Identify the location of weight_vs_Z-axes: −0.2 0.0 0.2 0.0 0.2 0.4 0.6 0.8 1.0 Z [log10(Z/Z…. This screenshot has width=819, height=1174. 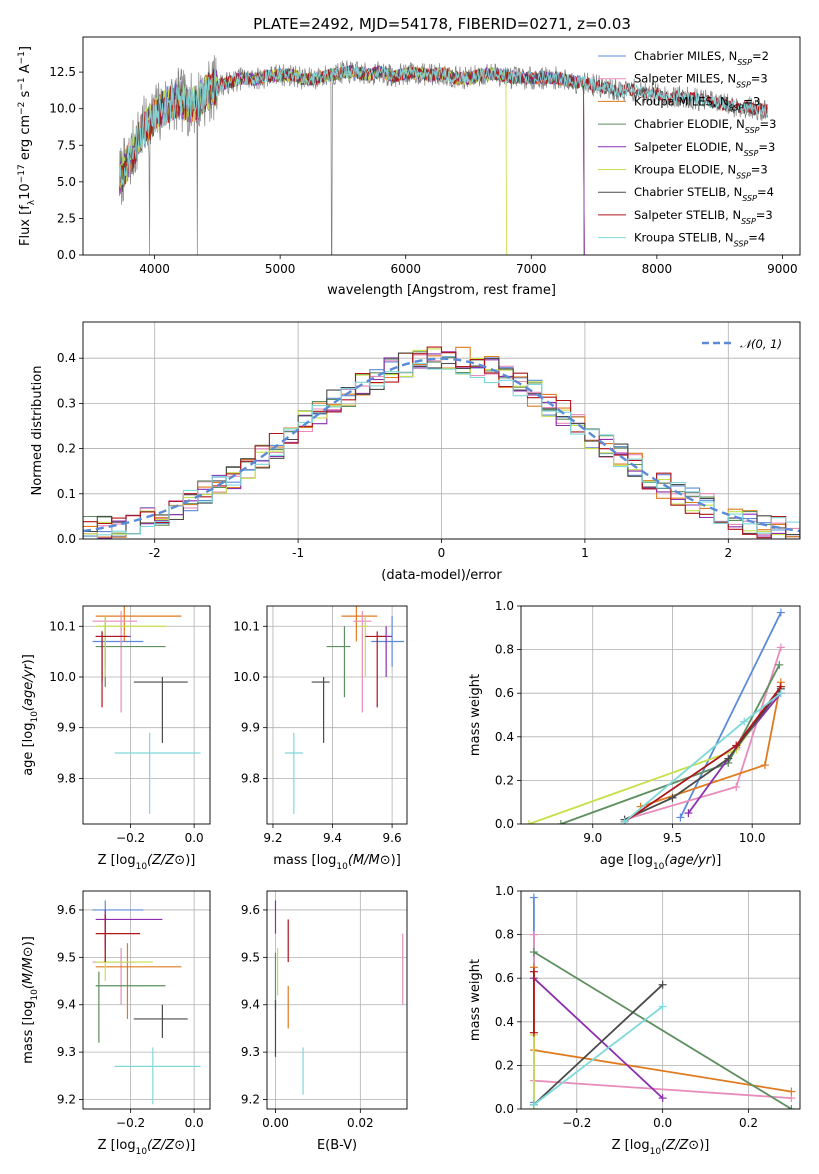
(634, 1020).